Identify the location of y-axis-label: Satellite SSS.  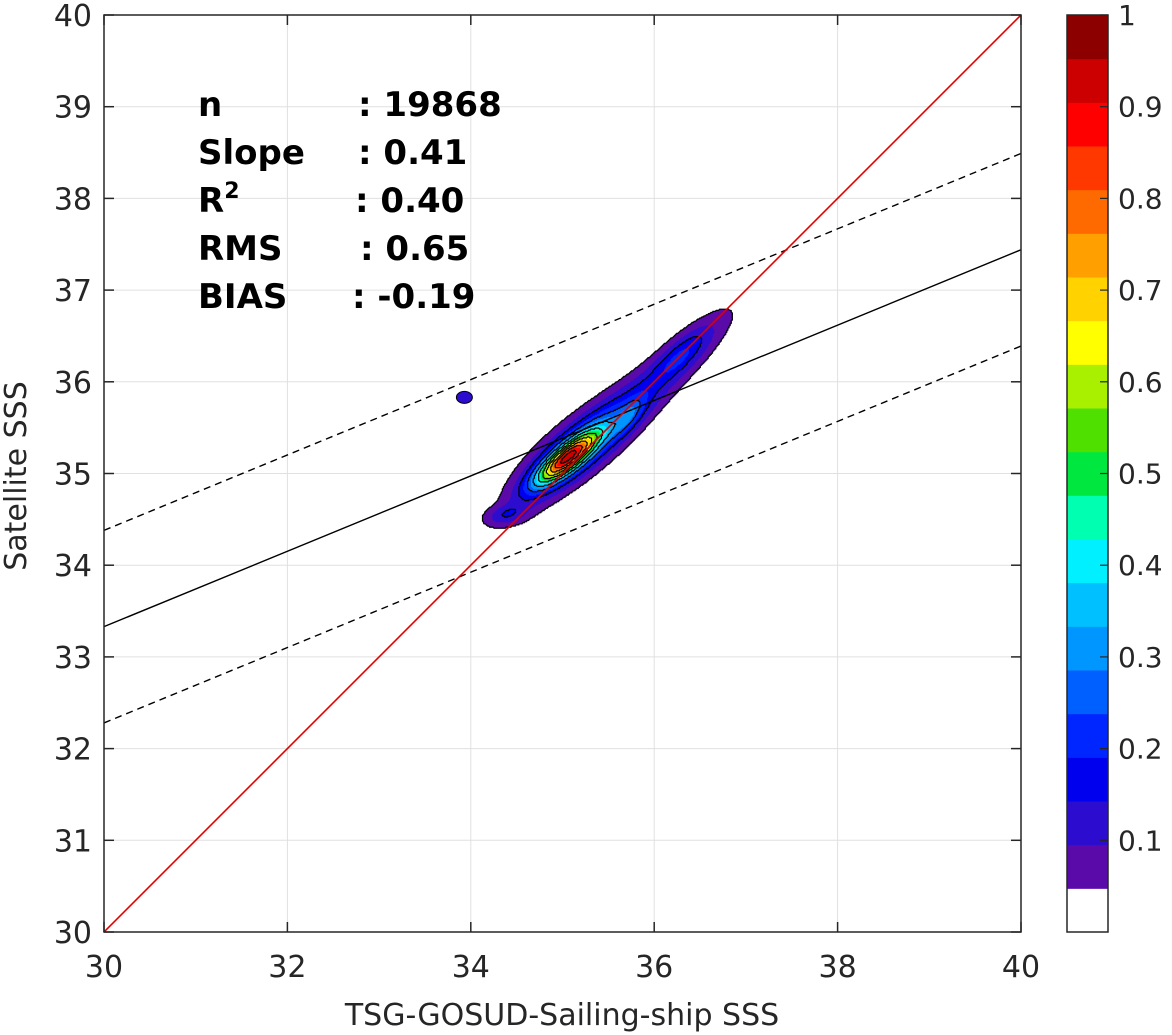
(17, 476).